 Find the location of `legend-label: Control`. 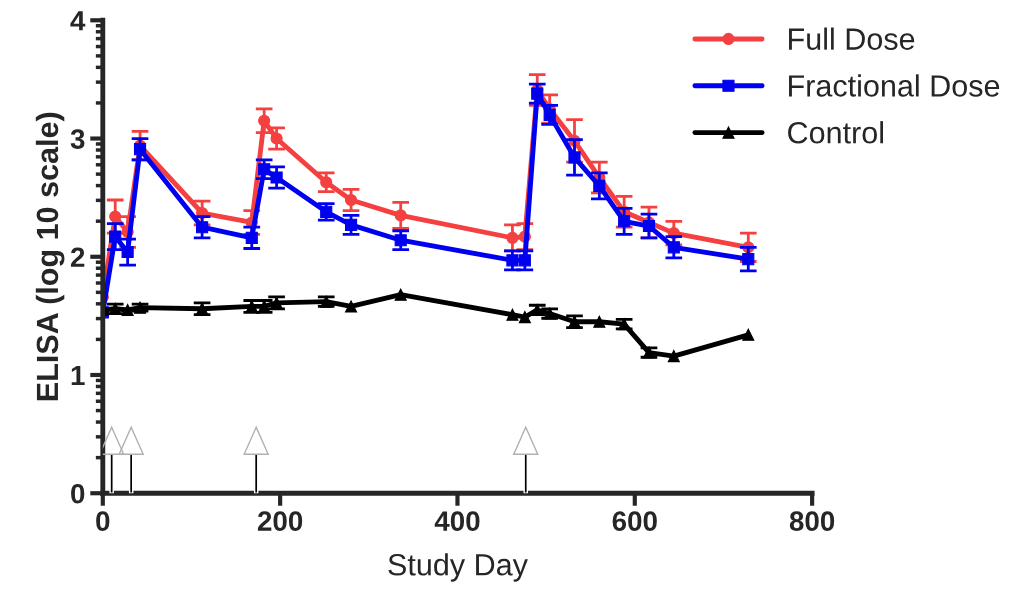

legend-label: Control is located at coordinates (835, 132).